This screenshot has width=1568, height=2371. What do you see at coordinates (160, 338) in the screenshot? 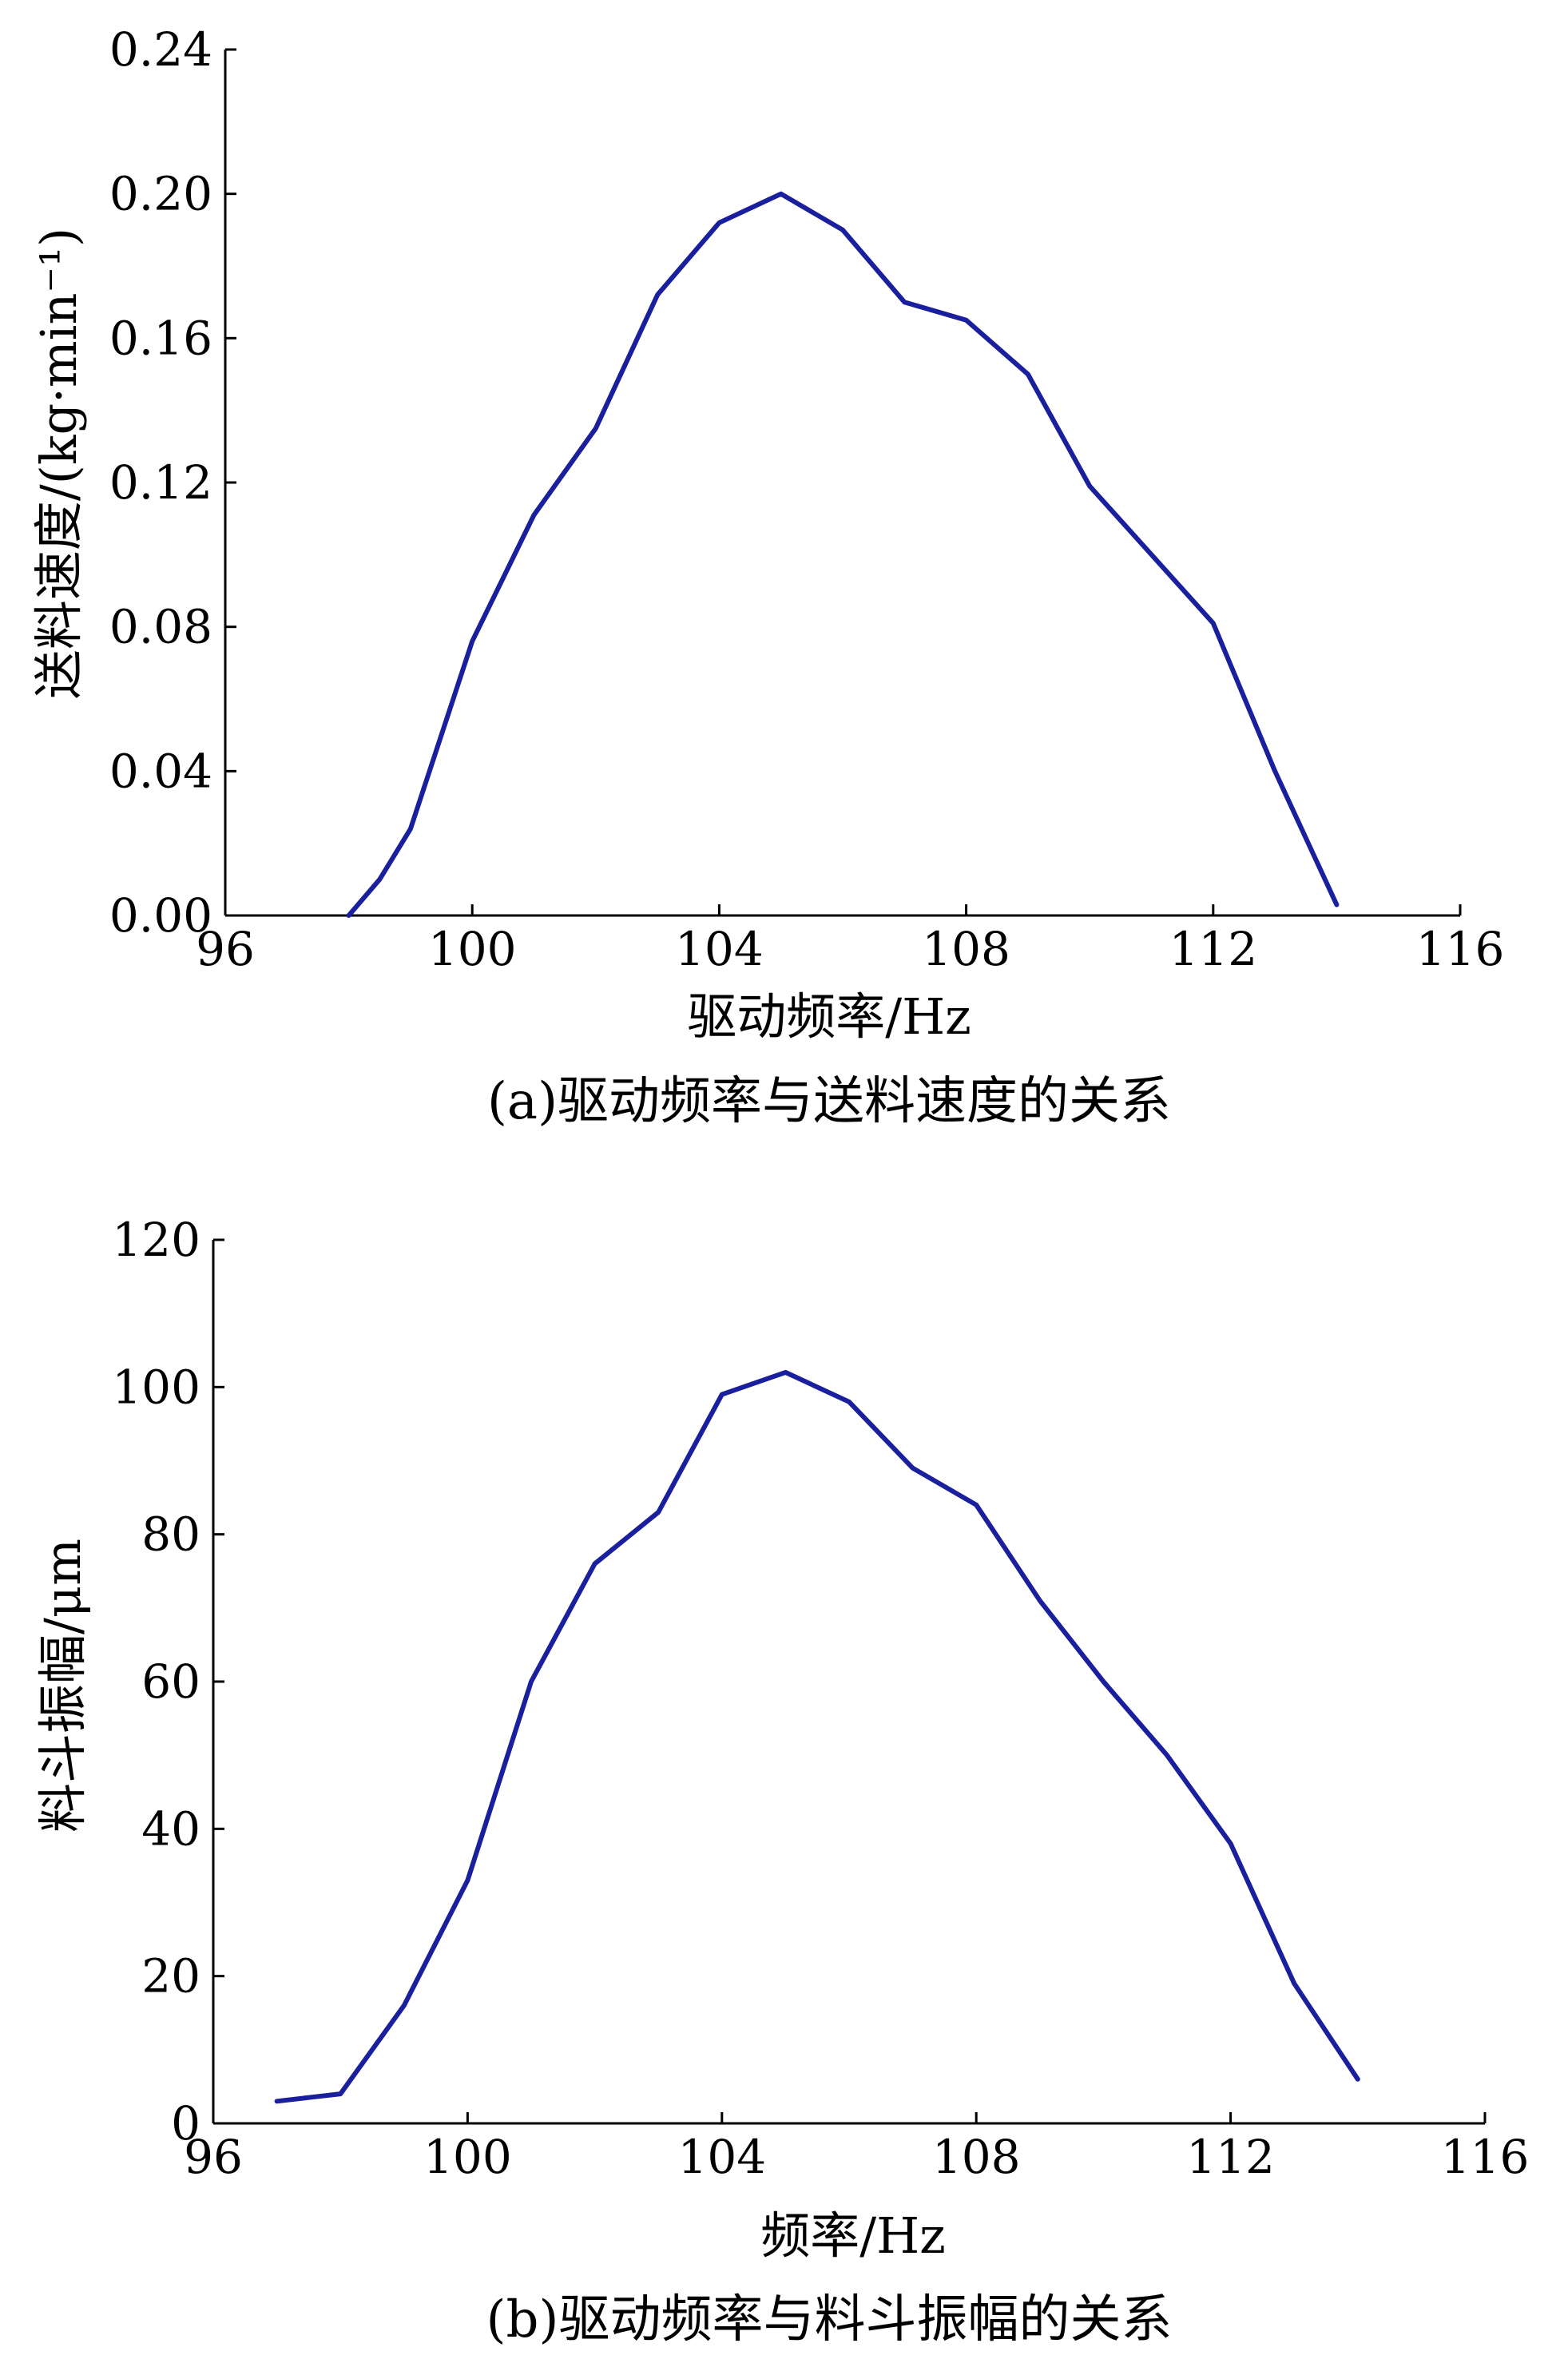
I see `chart-a-y-tick-label: 0.16` at bounding box center [160, 338].